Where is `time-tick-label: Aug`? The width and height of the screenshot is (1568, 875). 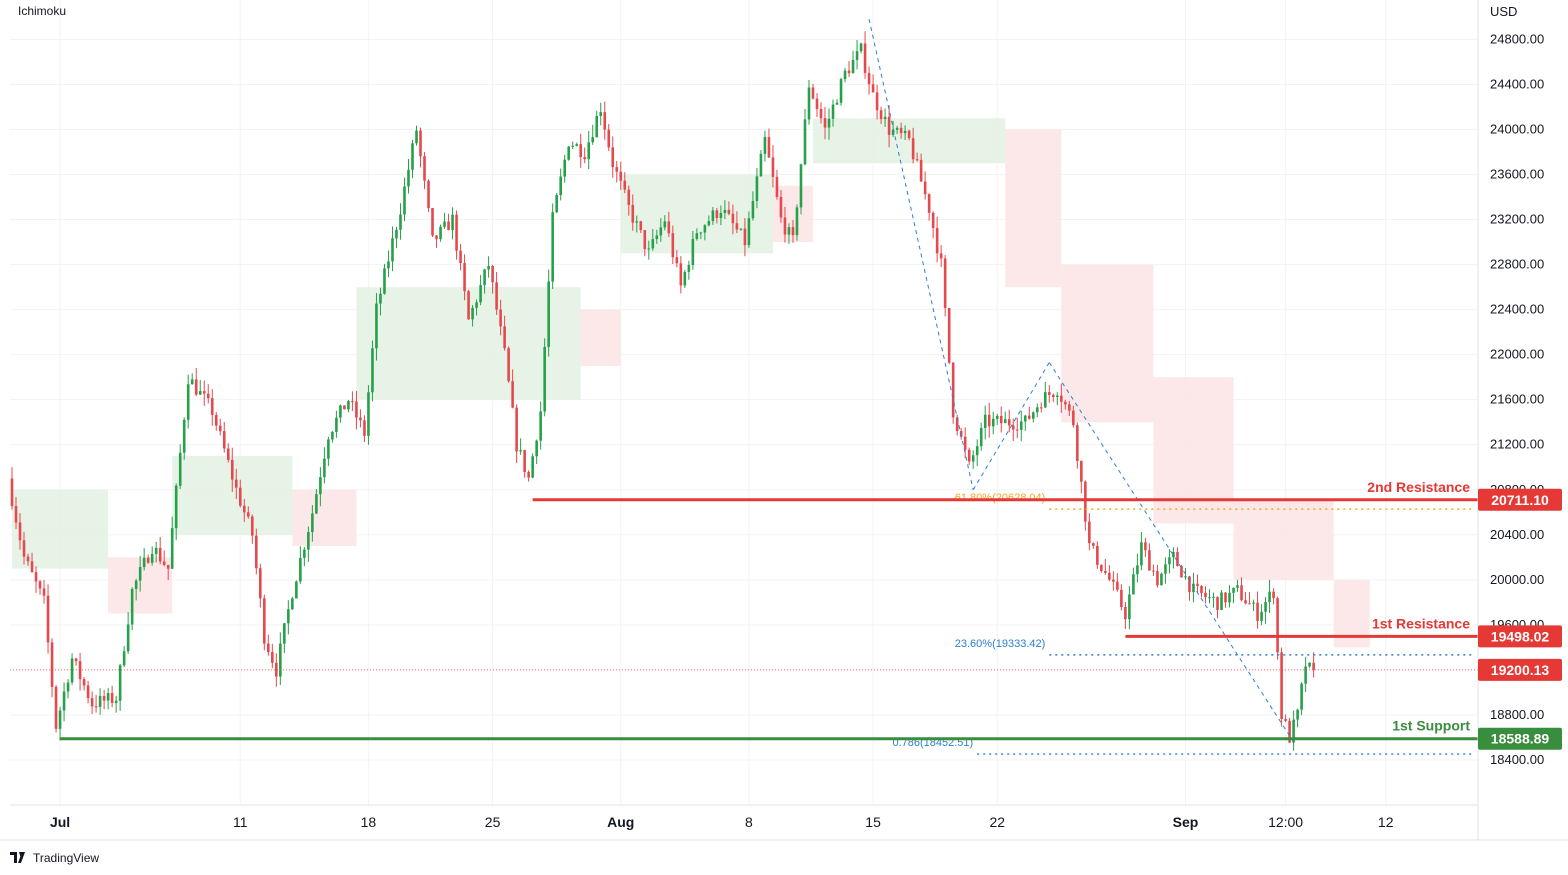
time-tick-label: Aug is located at coordinates (620, 822).